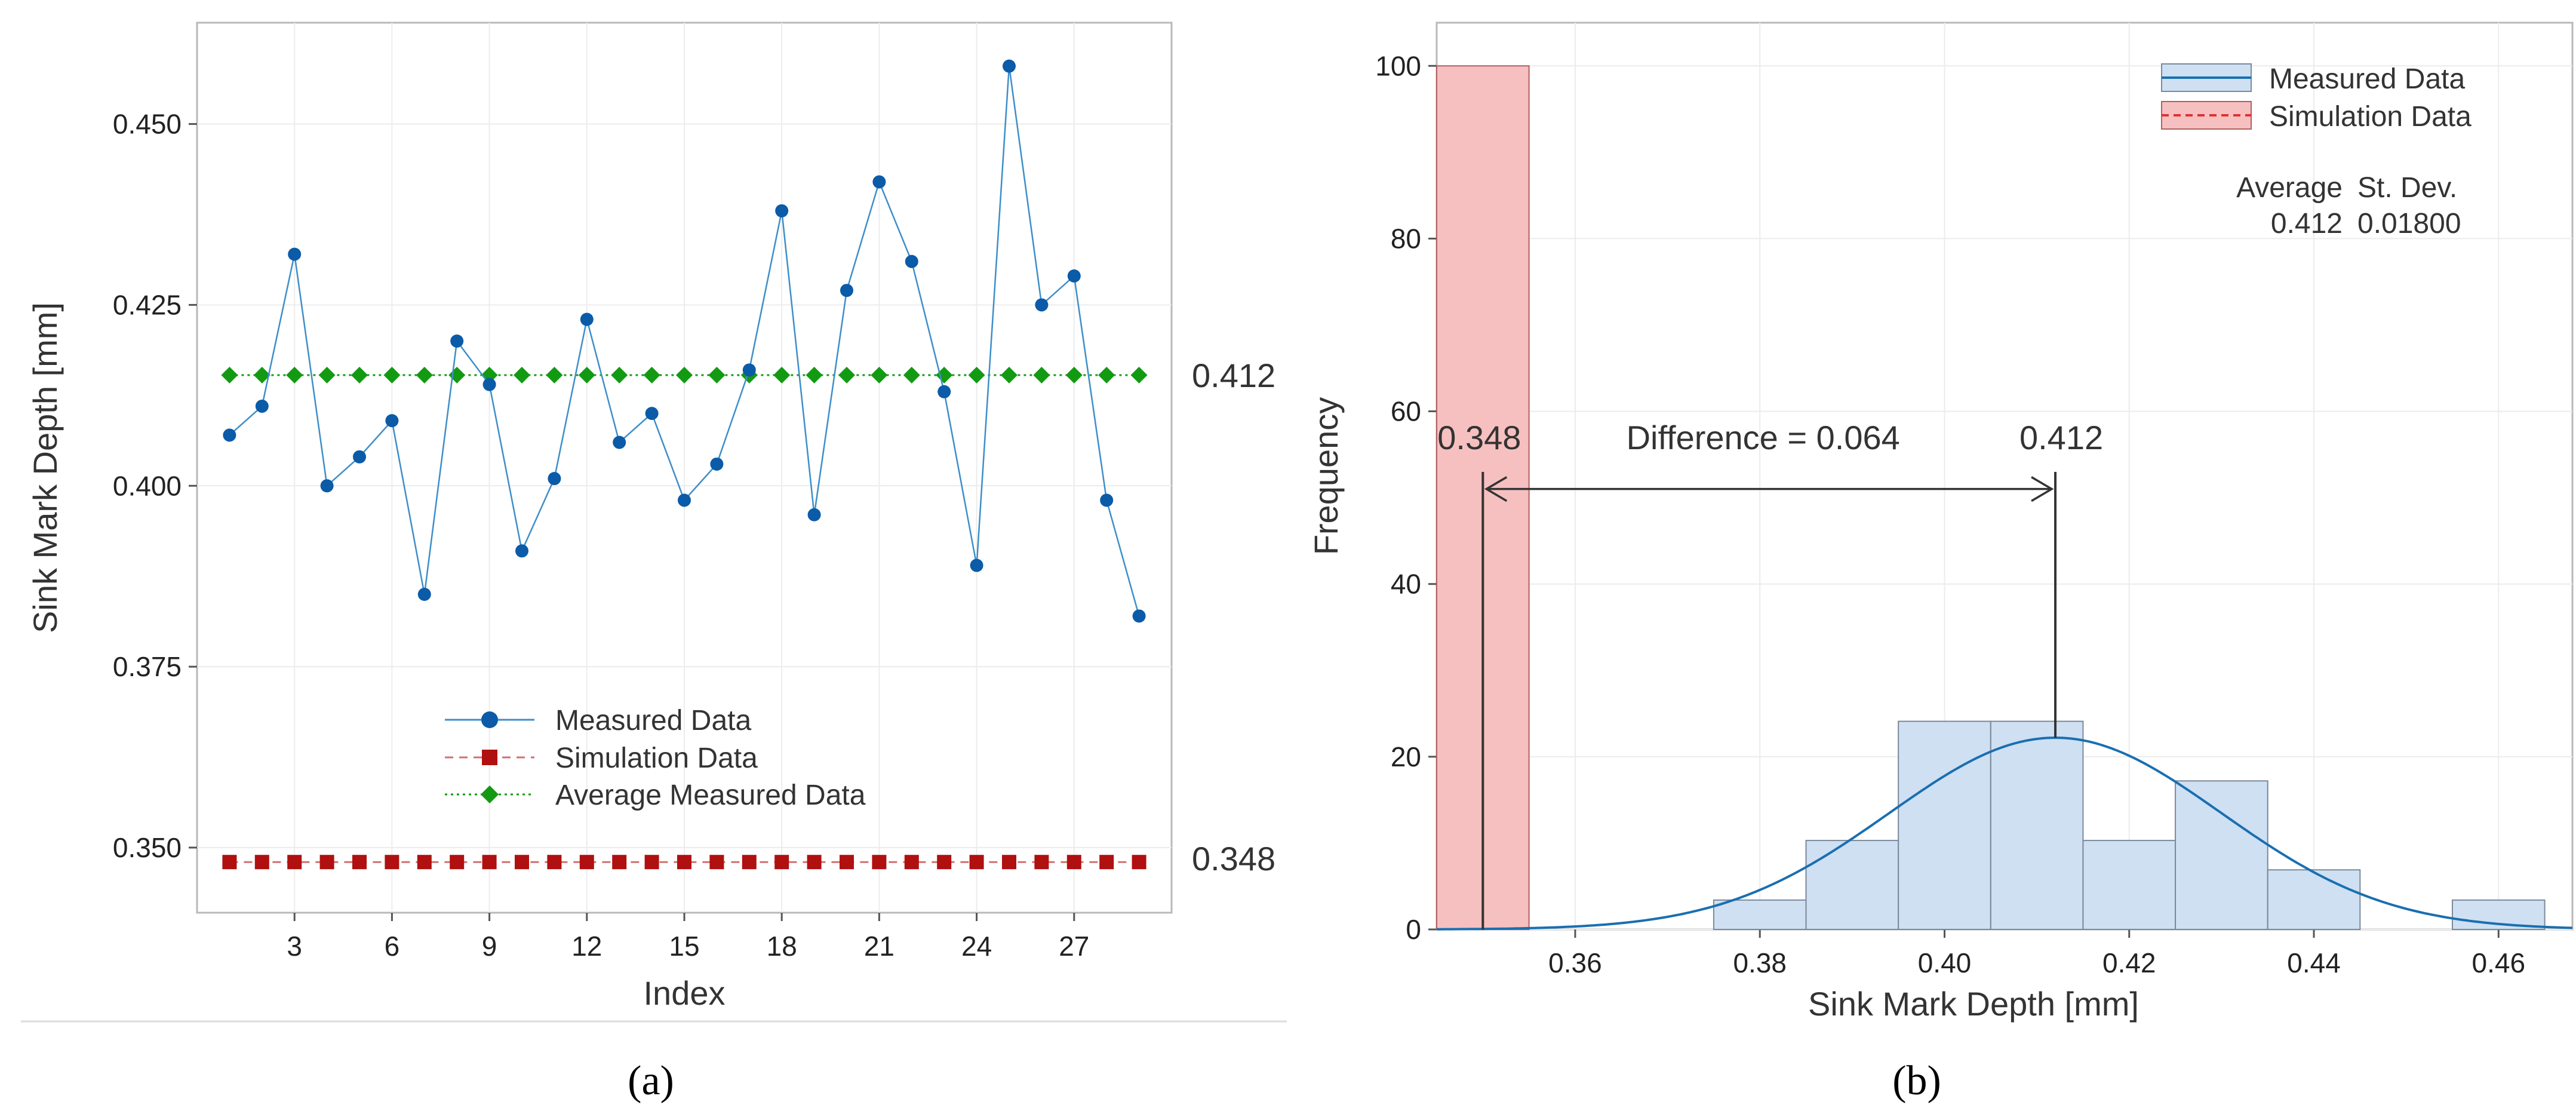  Describe the element at coordinates (1760, 962) in the screenshot. I see `x-tick-label: 0.38` at that location.